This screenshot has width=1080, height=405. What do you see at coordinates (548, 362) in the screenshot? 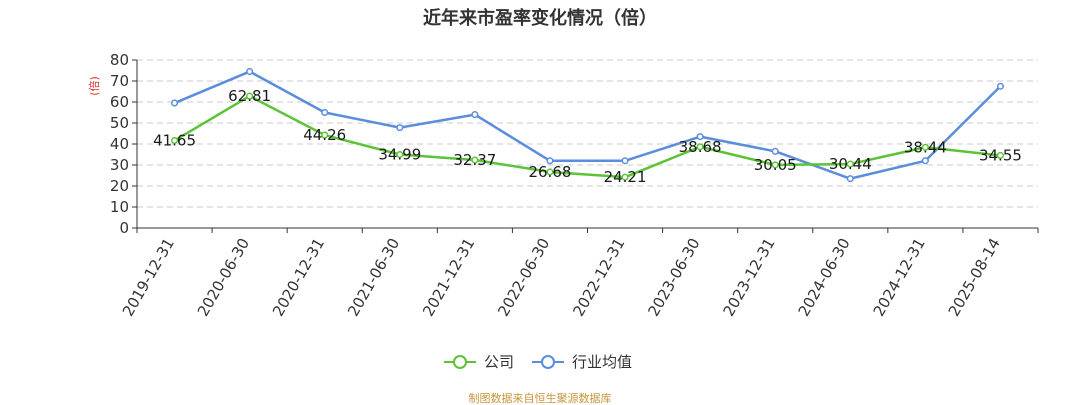
I see `legend-marker-industry` at bounding box center [548, 362].